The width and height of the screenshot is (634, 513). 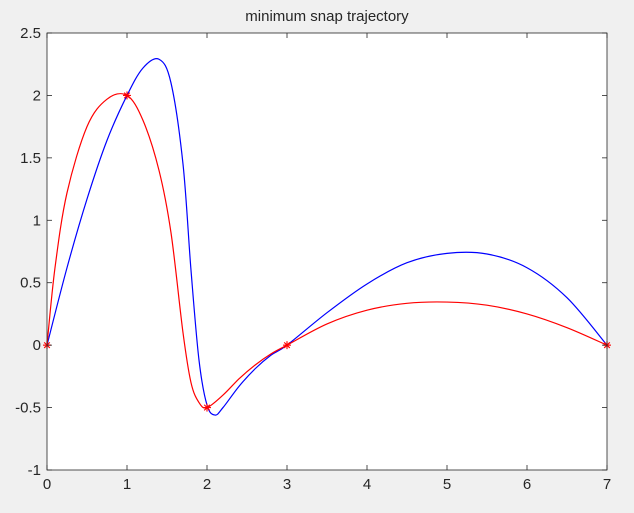 What do you see at coordinates (28, 408) in the screenshot?
I see `y-tick-label: -0.5` at bounding box center [28, 408].